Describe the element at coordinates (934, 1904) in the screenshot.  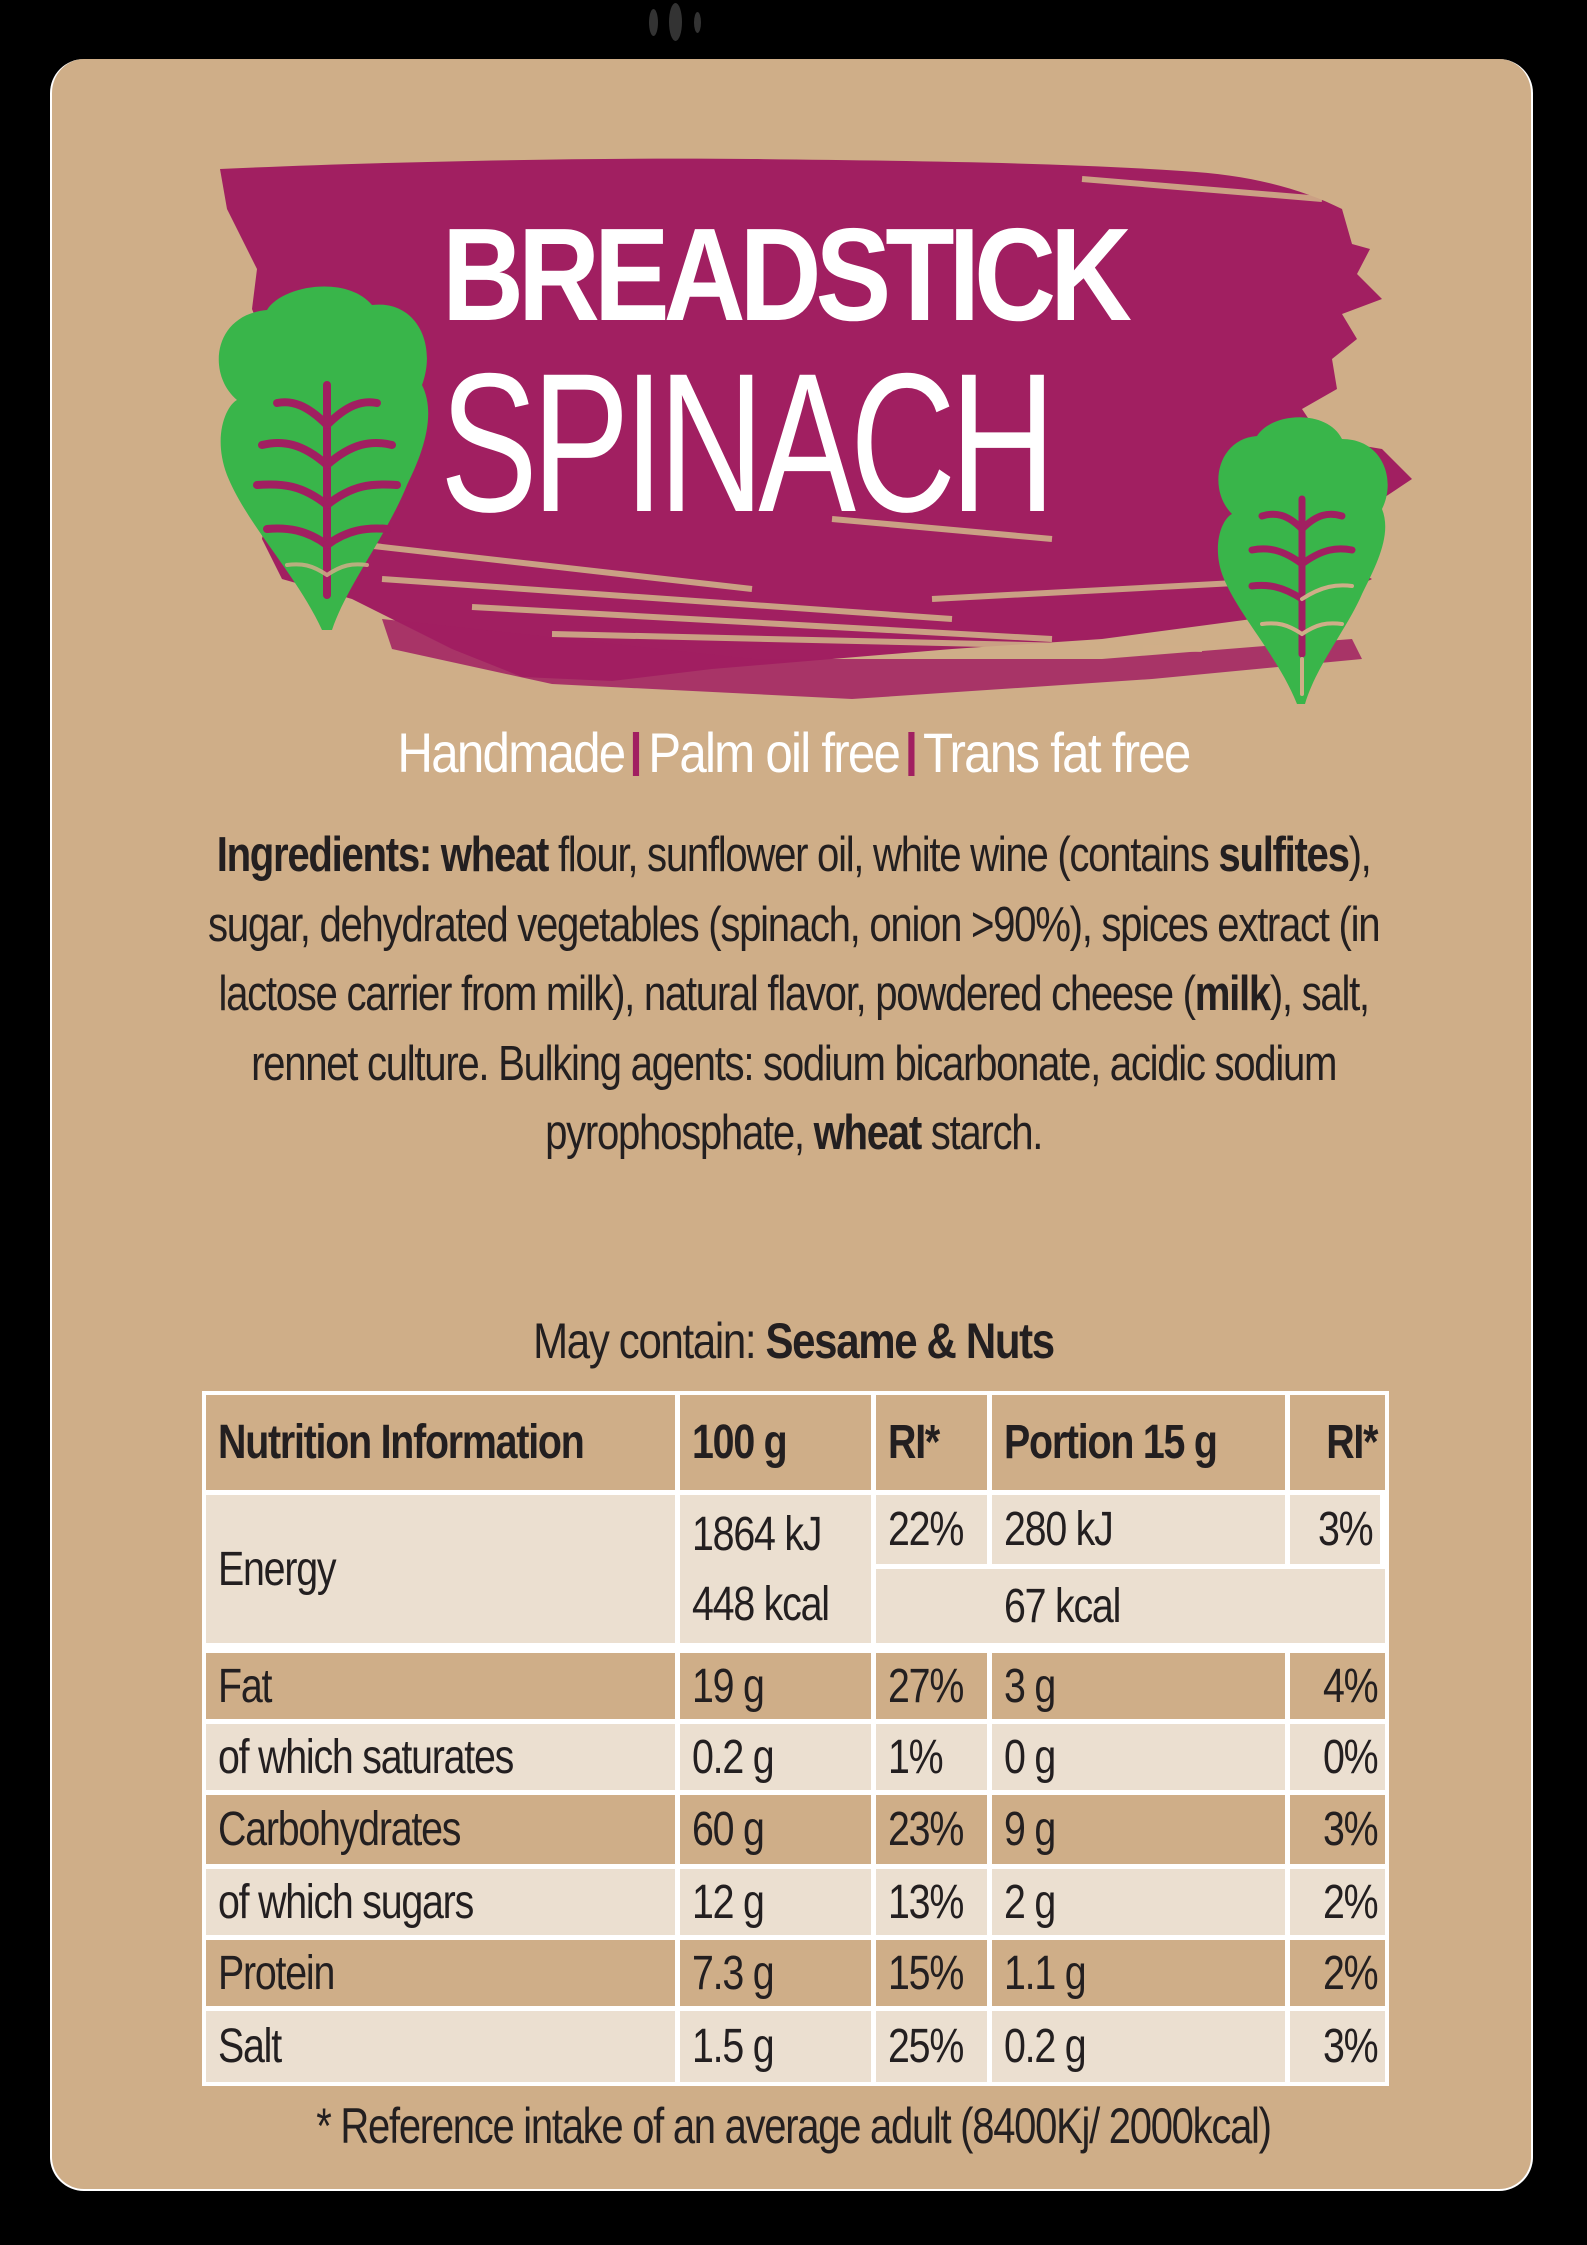
I see `ri-100g-value: 13%` at that location.